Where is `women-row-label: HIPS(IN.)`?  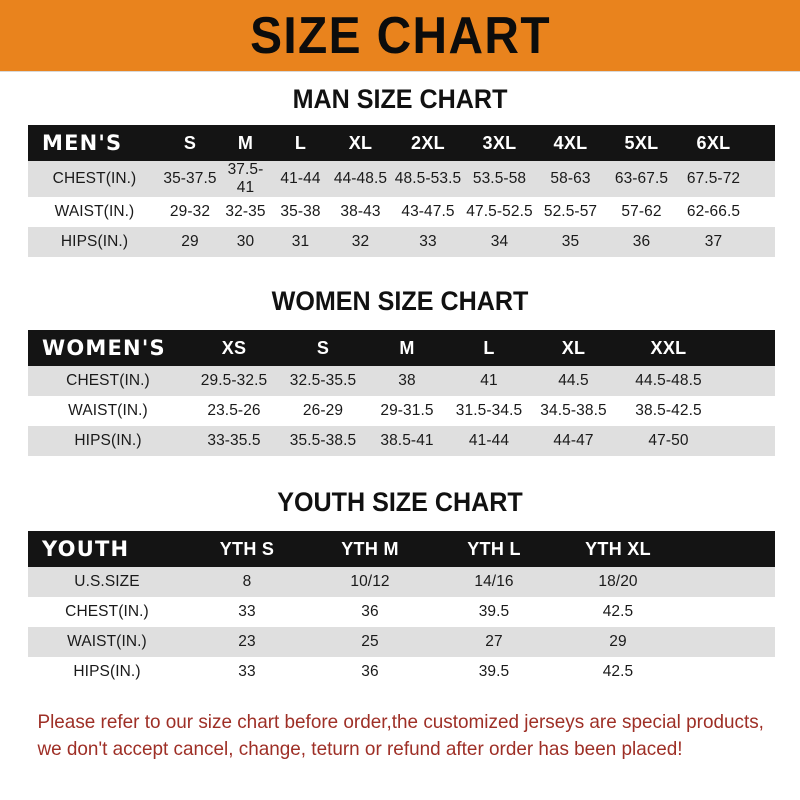
women-row-label: HIPS(IN.) is located at coordinates (108, 441).